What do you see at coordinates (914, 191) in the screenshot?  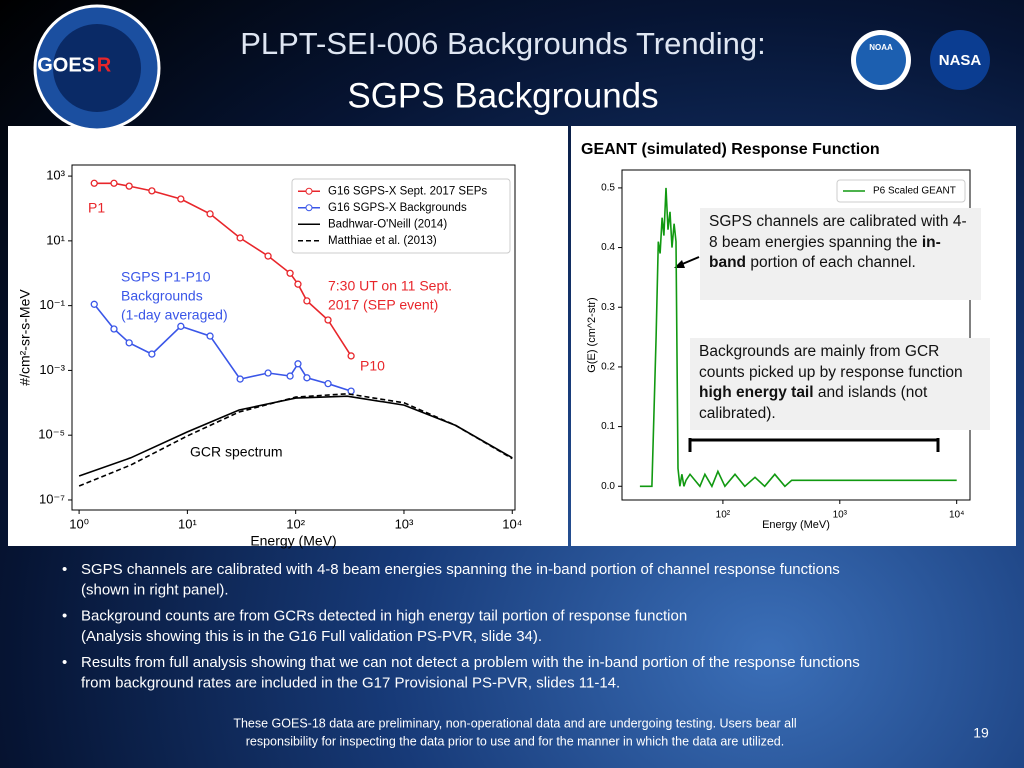 I see `legend-label: P6 Scaled GEANT` at bounding box center [914, 191].